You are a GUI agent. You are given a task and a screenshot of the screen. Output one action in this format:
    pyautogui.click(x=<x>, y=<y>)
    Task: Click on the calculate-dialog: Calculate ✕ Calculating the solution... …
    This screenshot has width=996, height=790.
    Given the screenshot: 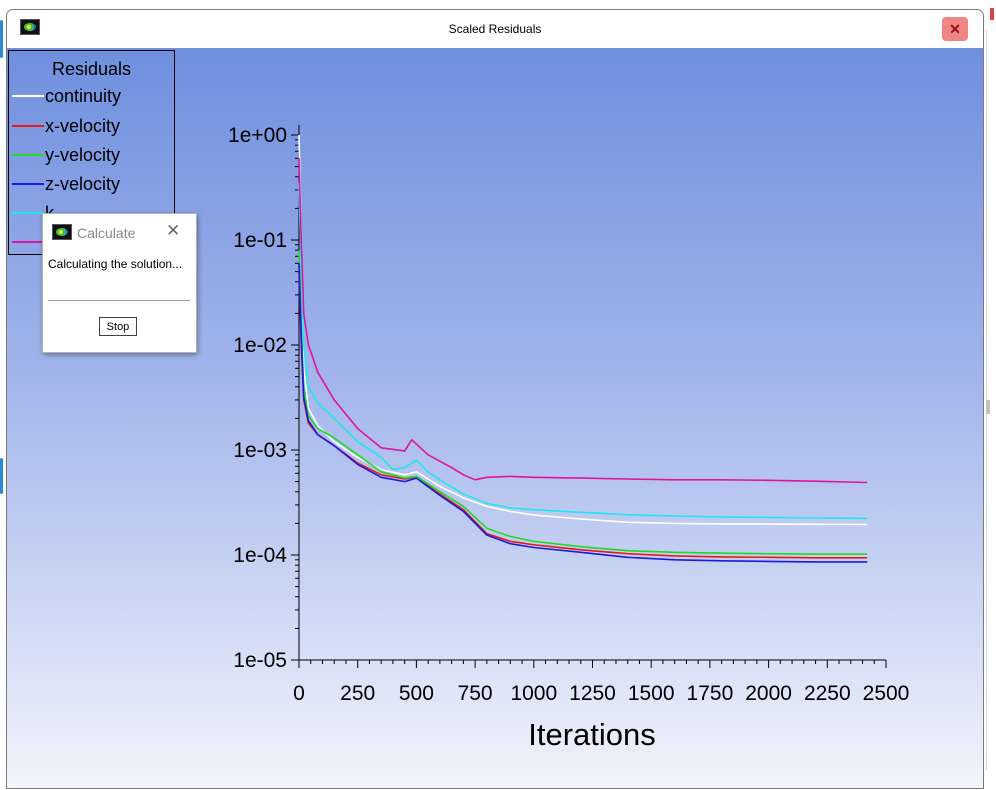 What is the action you would take?
    pyautogui.click(x=119, y=283)
    